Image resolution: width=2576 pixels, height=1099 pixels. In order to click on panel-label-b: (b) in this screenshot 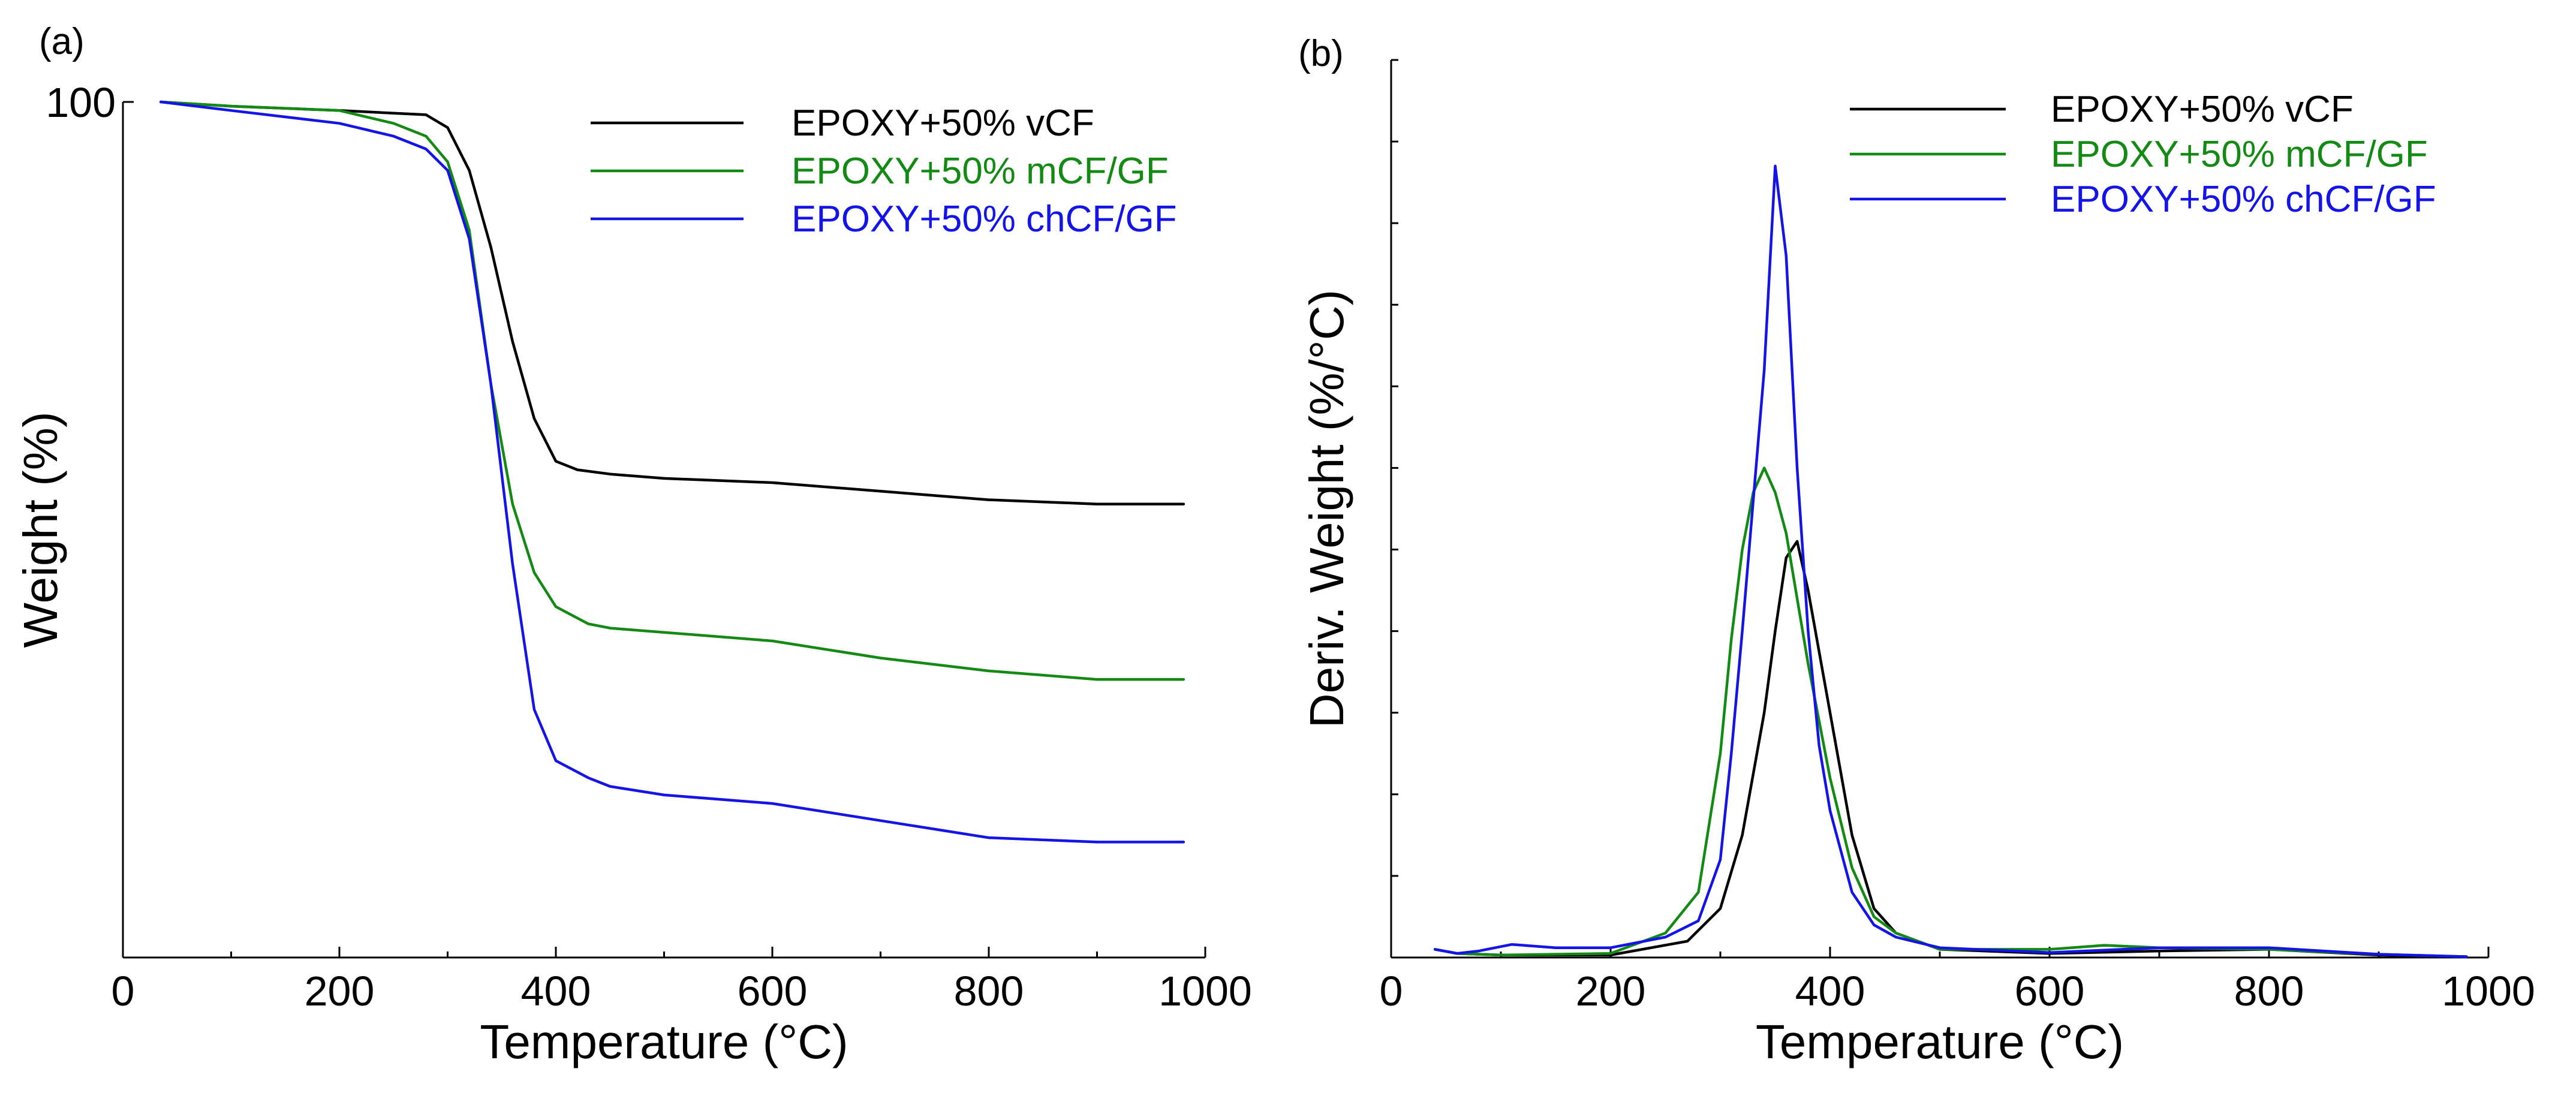, I will do `click(1321, 54)`.